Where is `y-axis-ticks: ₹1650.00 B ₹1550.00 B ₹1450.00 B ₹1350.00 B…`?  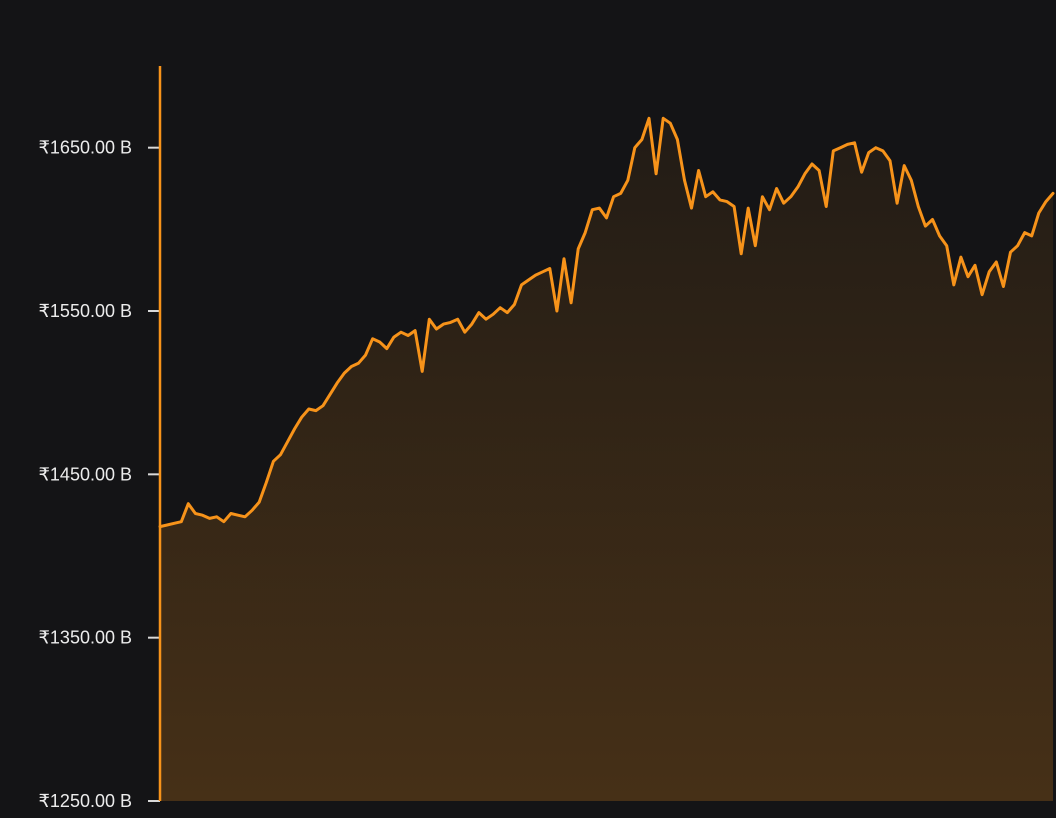 y-axis-ticks: ₹1650.00 B ₹1550.00 B ₹1450.00 B ₹1350.00 B… is located at coordinates (99, 474).